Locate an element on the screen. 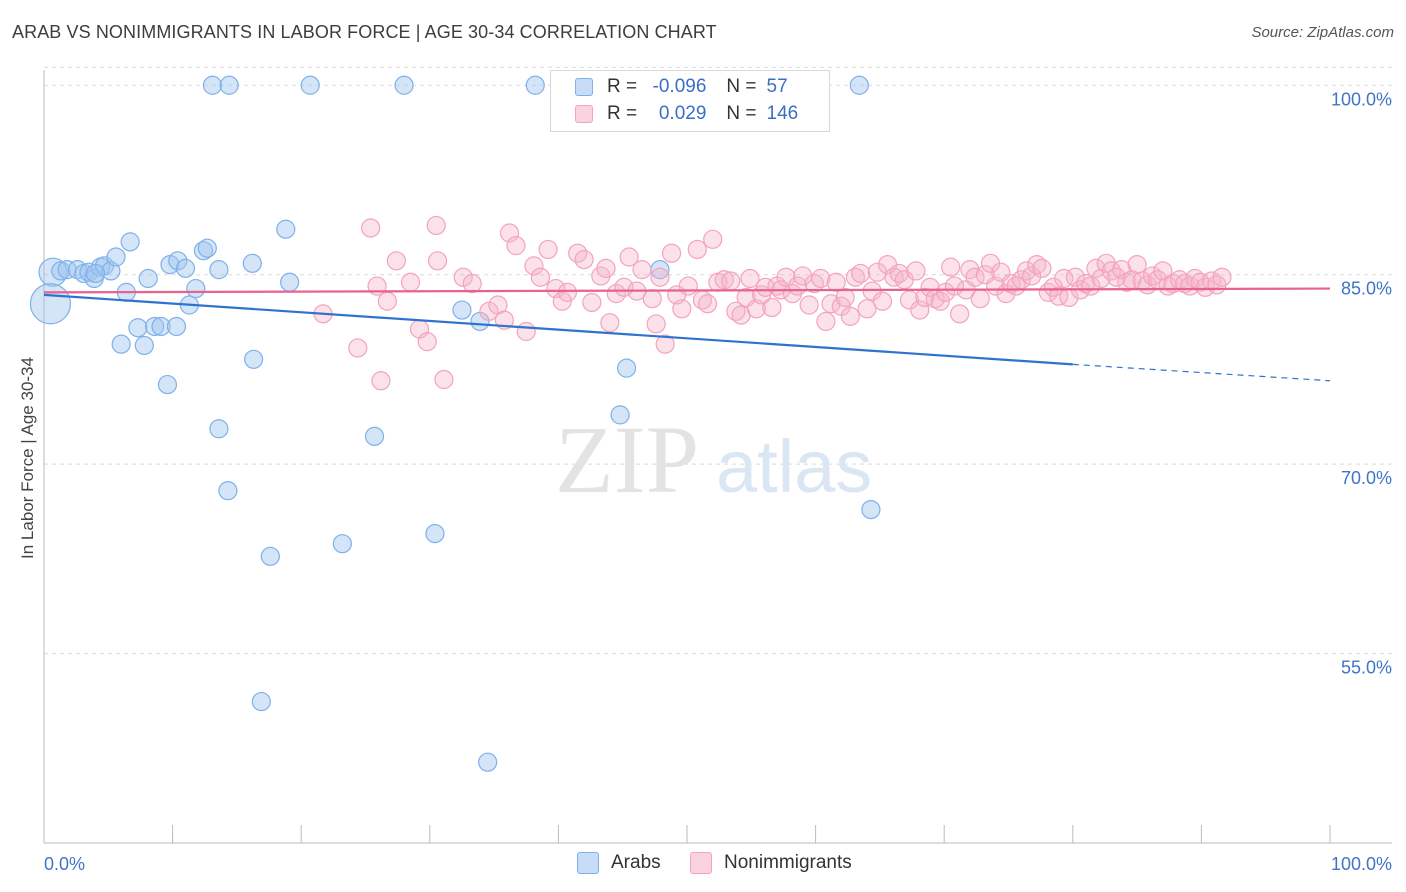 The height and width of the screenshot is (892, 1406). nonimmigrants-r-value: 0.029 is located at coordinates (682, 113).